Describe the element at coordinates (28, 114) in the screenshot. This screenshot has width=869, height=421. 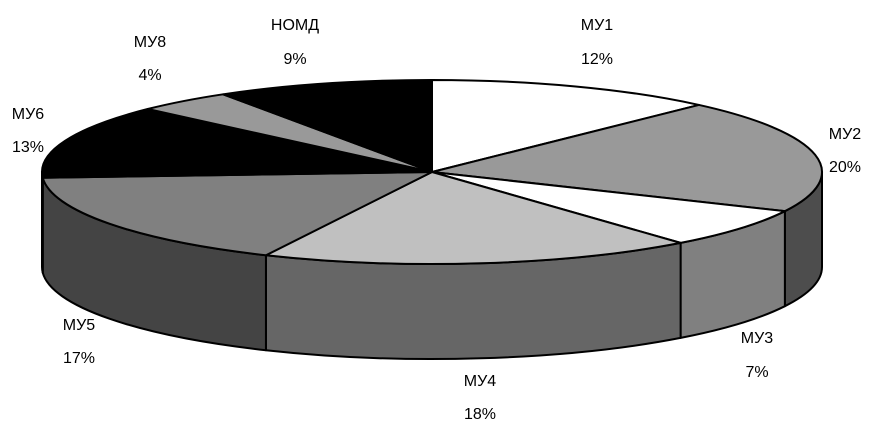
I see `slice-label-mu6: МУ6` at that location.